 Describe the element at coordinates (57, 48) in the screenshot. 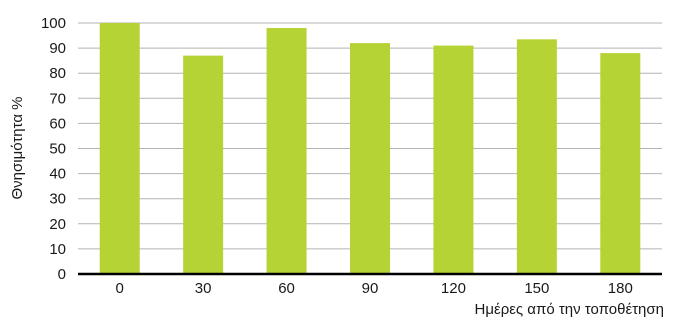

I see `y-tick-label: 90` at that location.